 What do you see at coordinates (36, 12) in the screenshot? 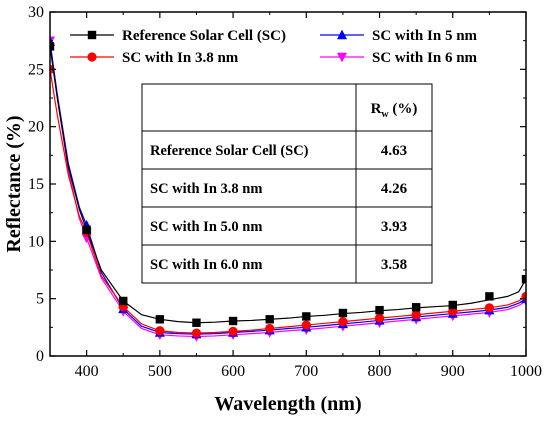
I see `y-tick-label: 30` at bounding box center [36, 12].